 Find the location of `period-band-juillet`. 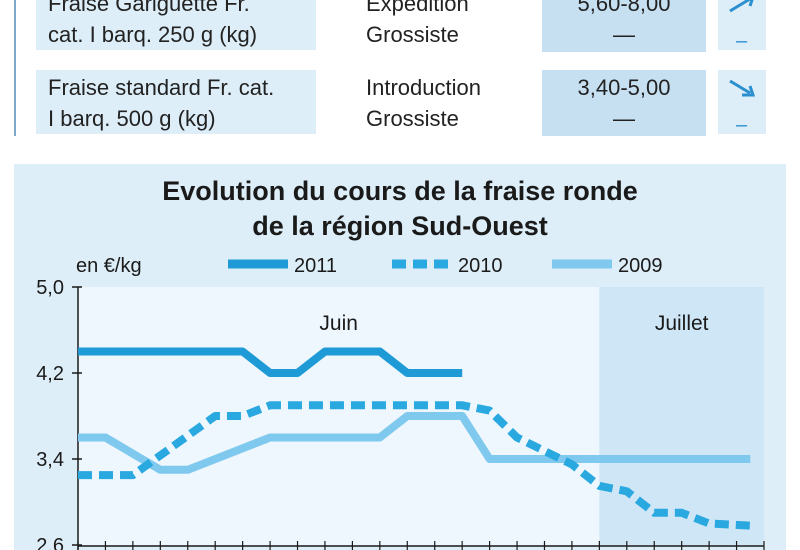

period-band-juillet is located at coordinates (681, 416).